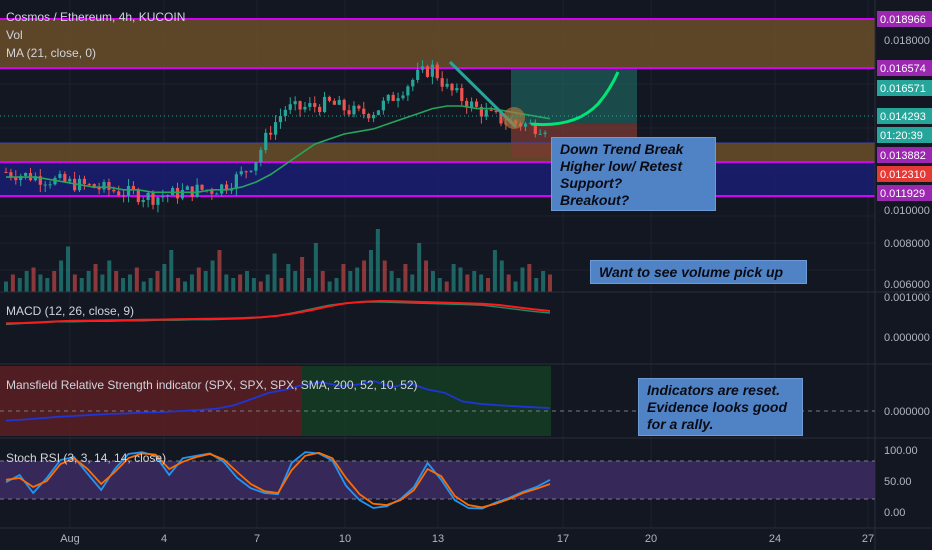 The height and width of the screenshot is (550, 932). What do you see at coordinates (437, 43) in the screenshot?
I see `resistance-zone` at bounding box center [437, 43].